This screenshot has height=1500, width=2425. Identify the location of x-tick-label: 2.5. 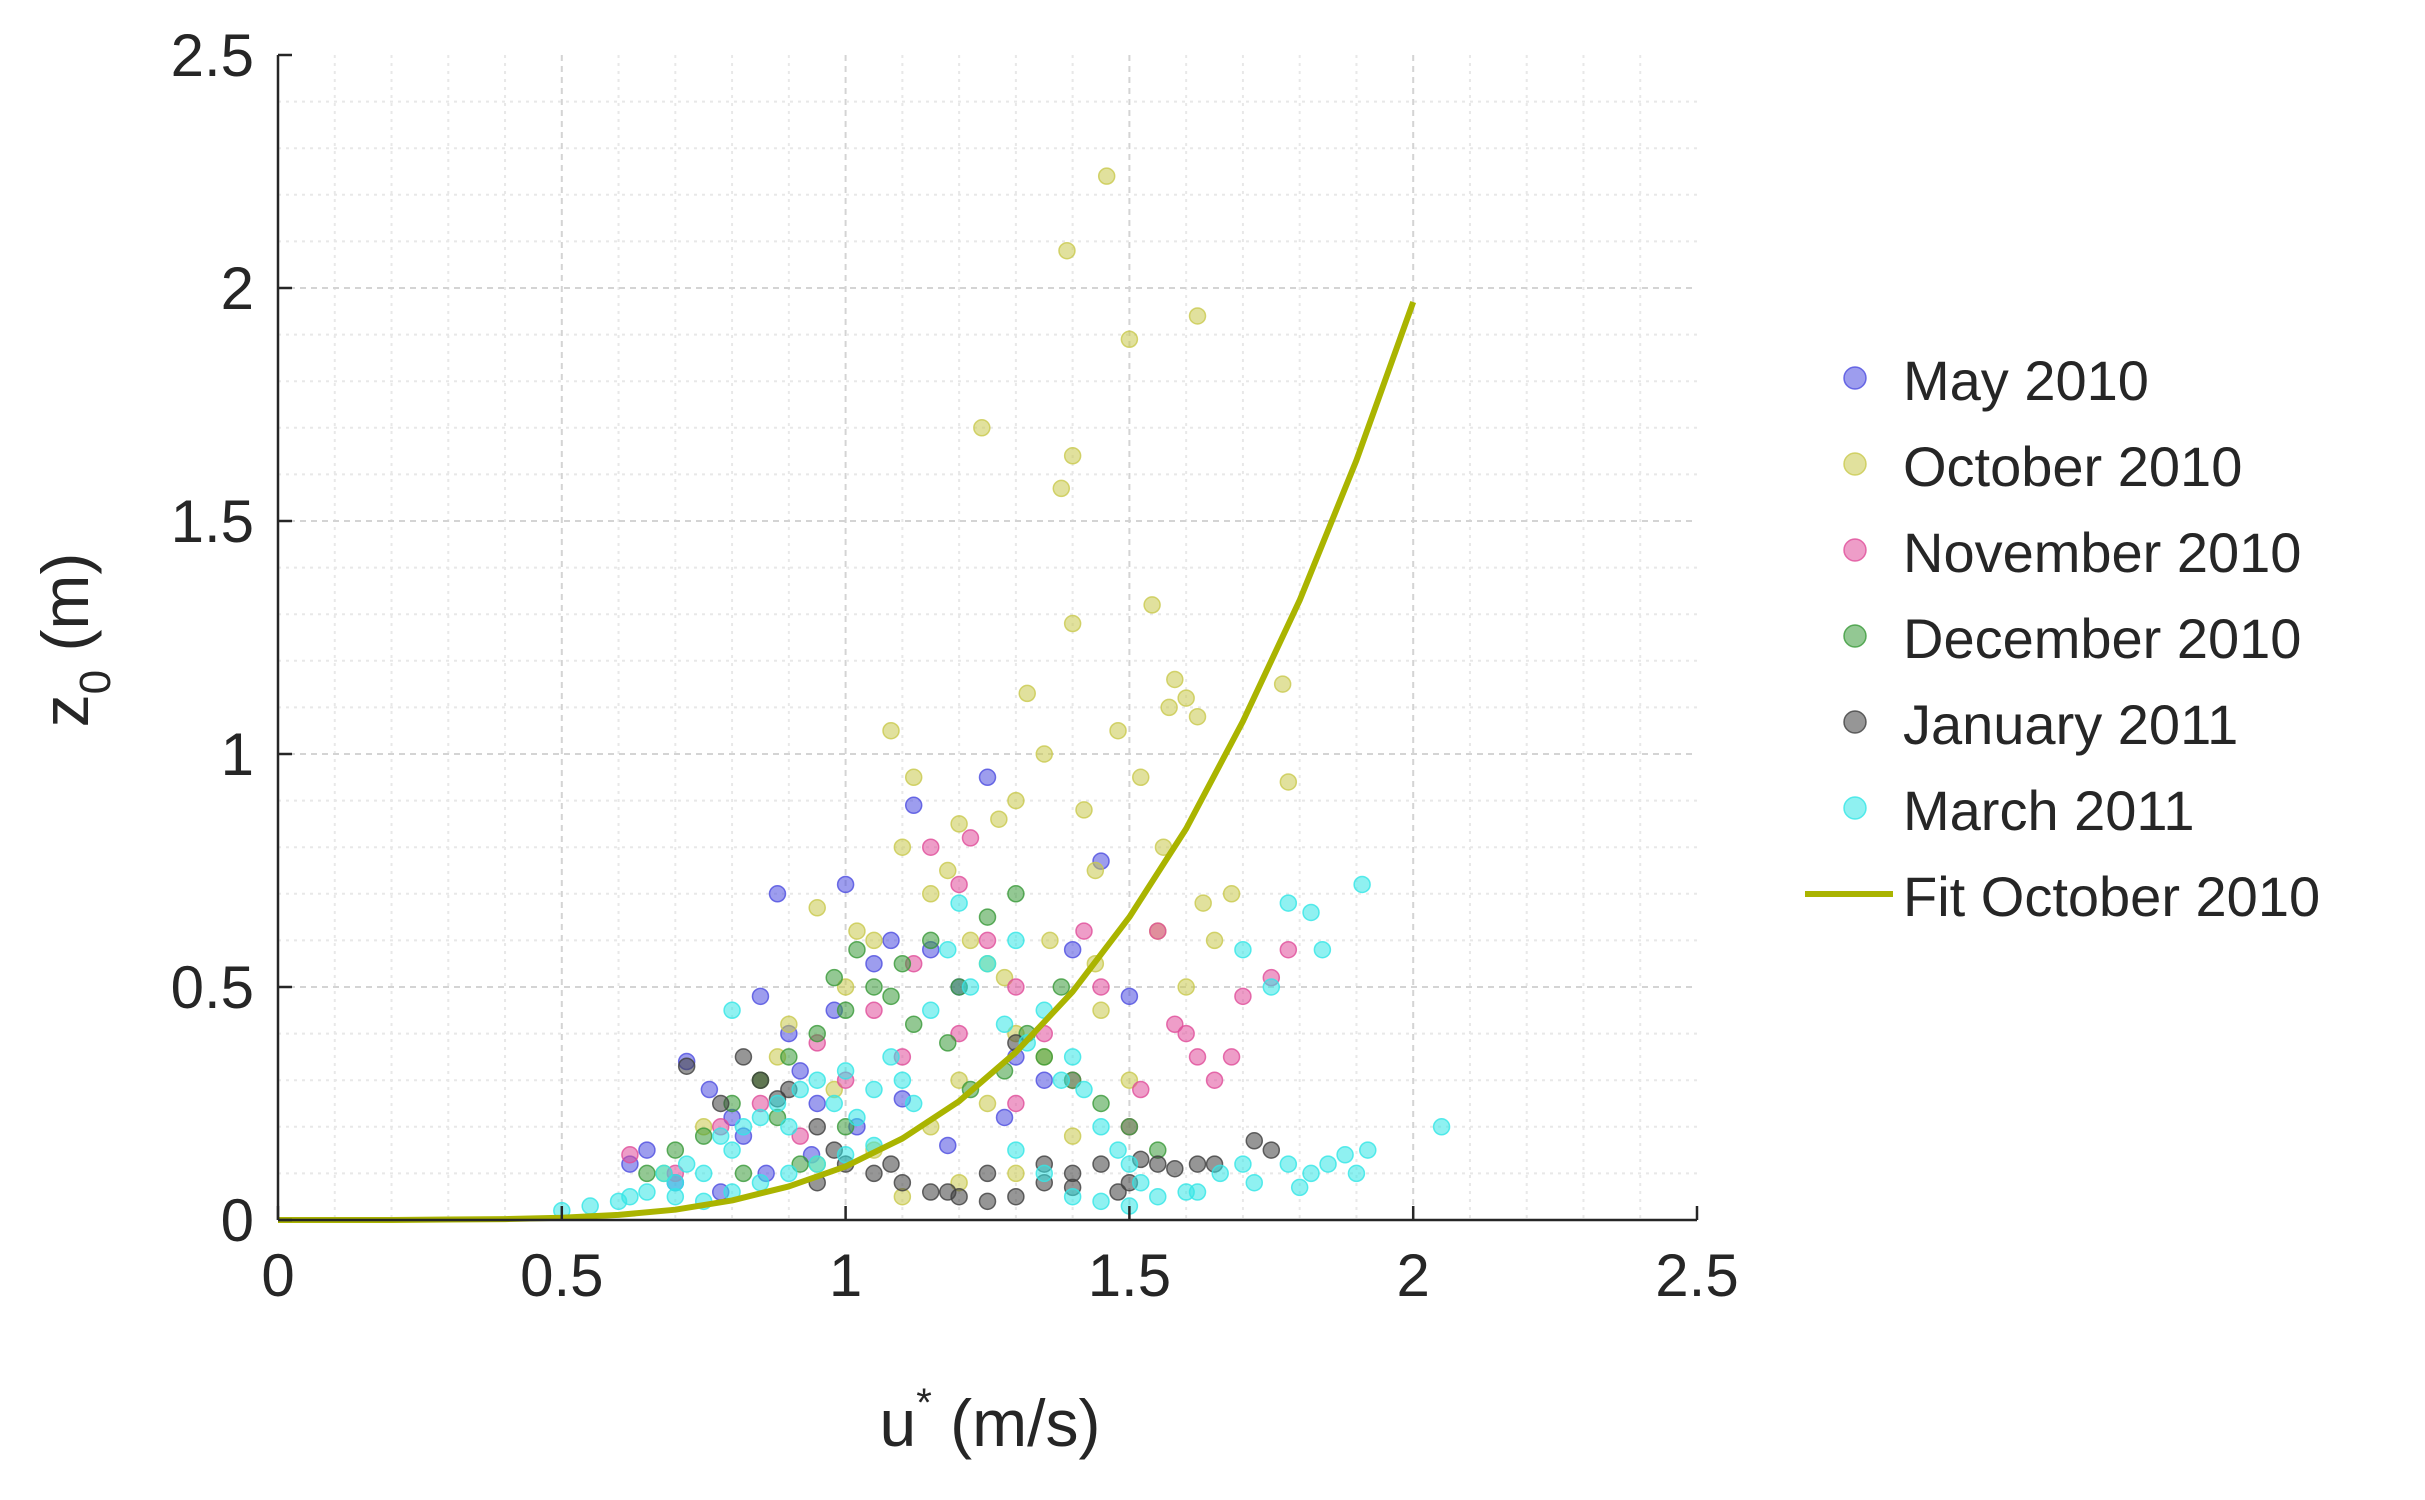
(1696, 1275).